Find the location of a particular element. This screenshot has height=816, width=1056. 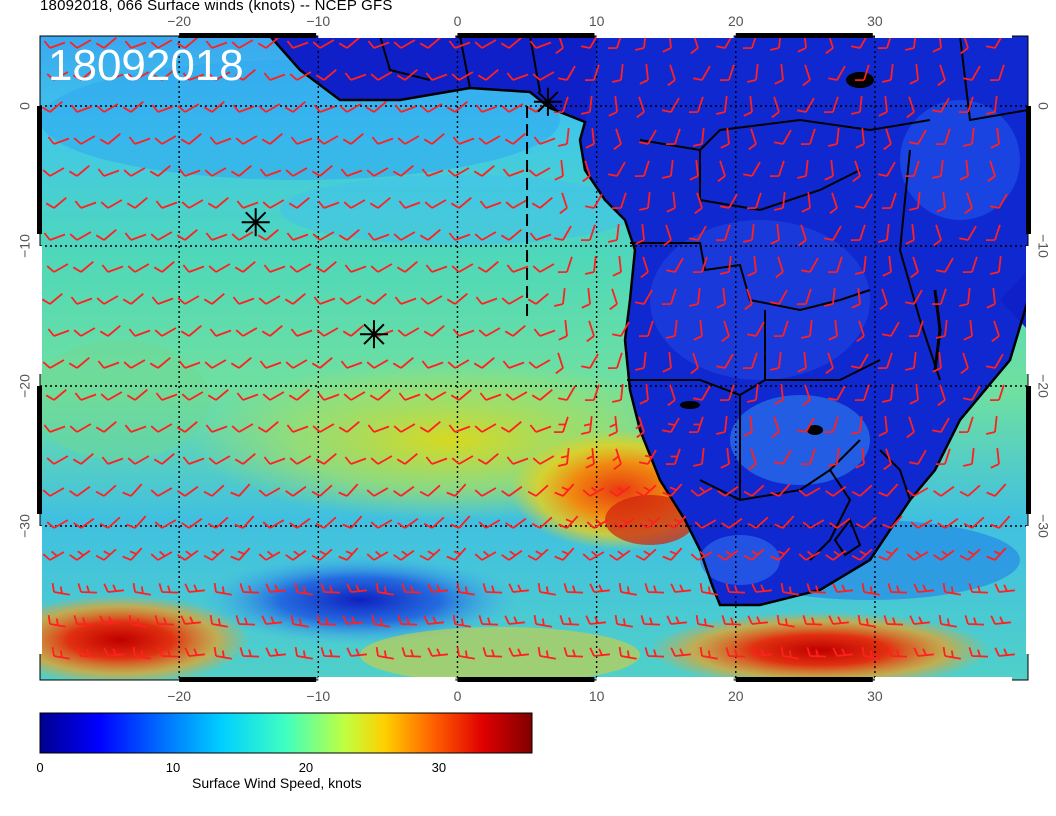

colorbar-tick-label: 20 is located at coordinates (306, 767).